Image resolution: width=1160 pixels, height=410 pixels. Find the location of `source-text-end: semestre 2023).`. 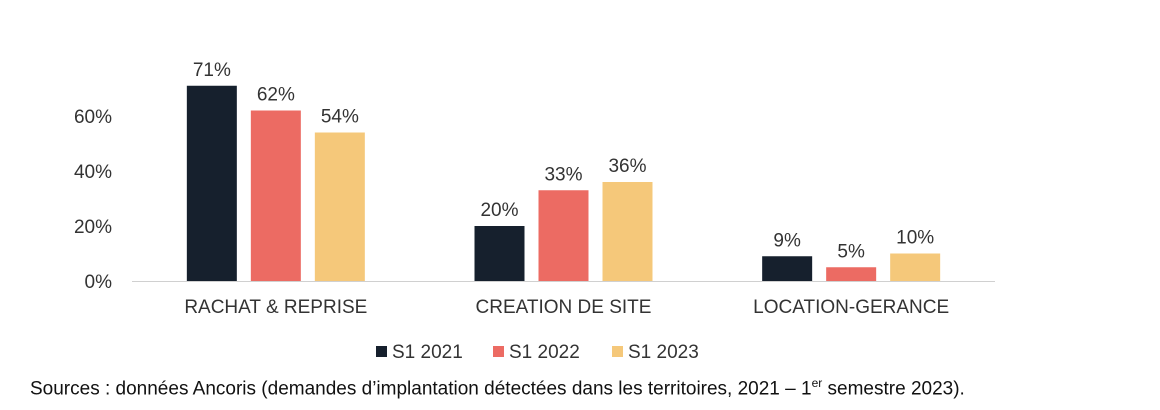

source-text-end: semestre 2023). is located at coordinates (893, 389).